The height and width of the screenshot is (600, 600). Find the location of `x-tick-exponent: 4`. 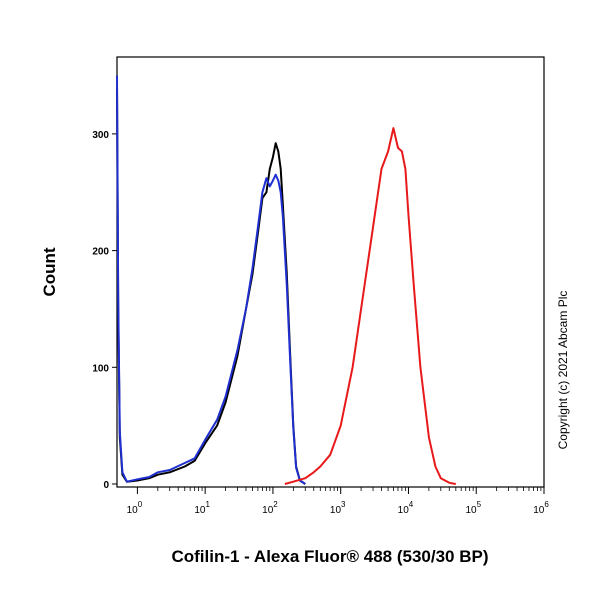

x-tick-exponent: 4 is located at coordinates (411, 504).